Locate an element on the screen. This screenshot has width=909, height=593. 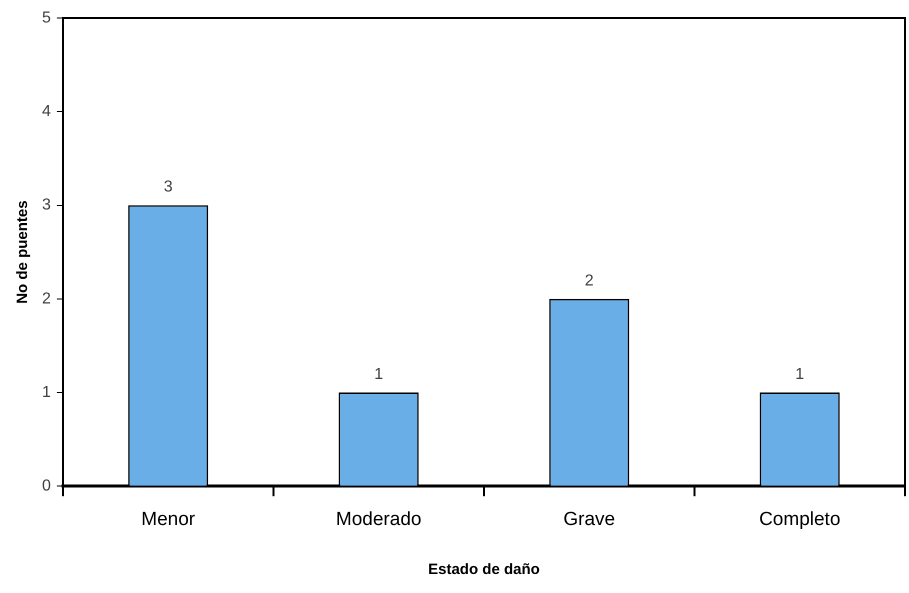
y-tick-label: 0 is located at coordinates (46, 486).